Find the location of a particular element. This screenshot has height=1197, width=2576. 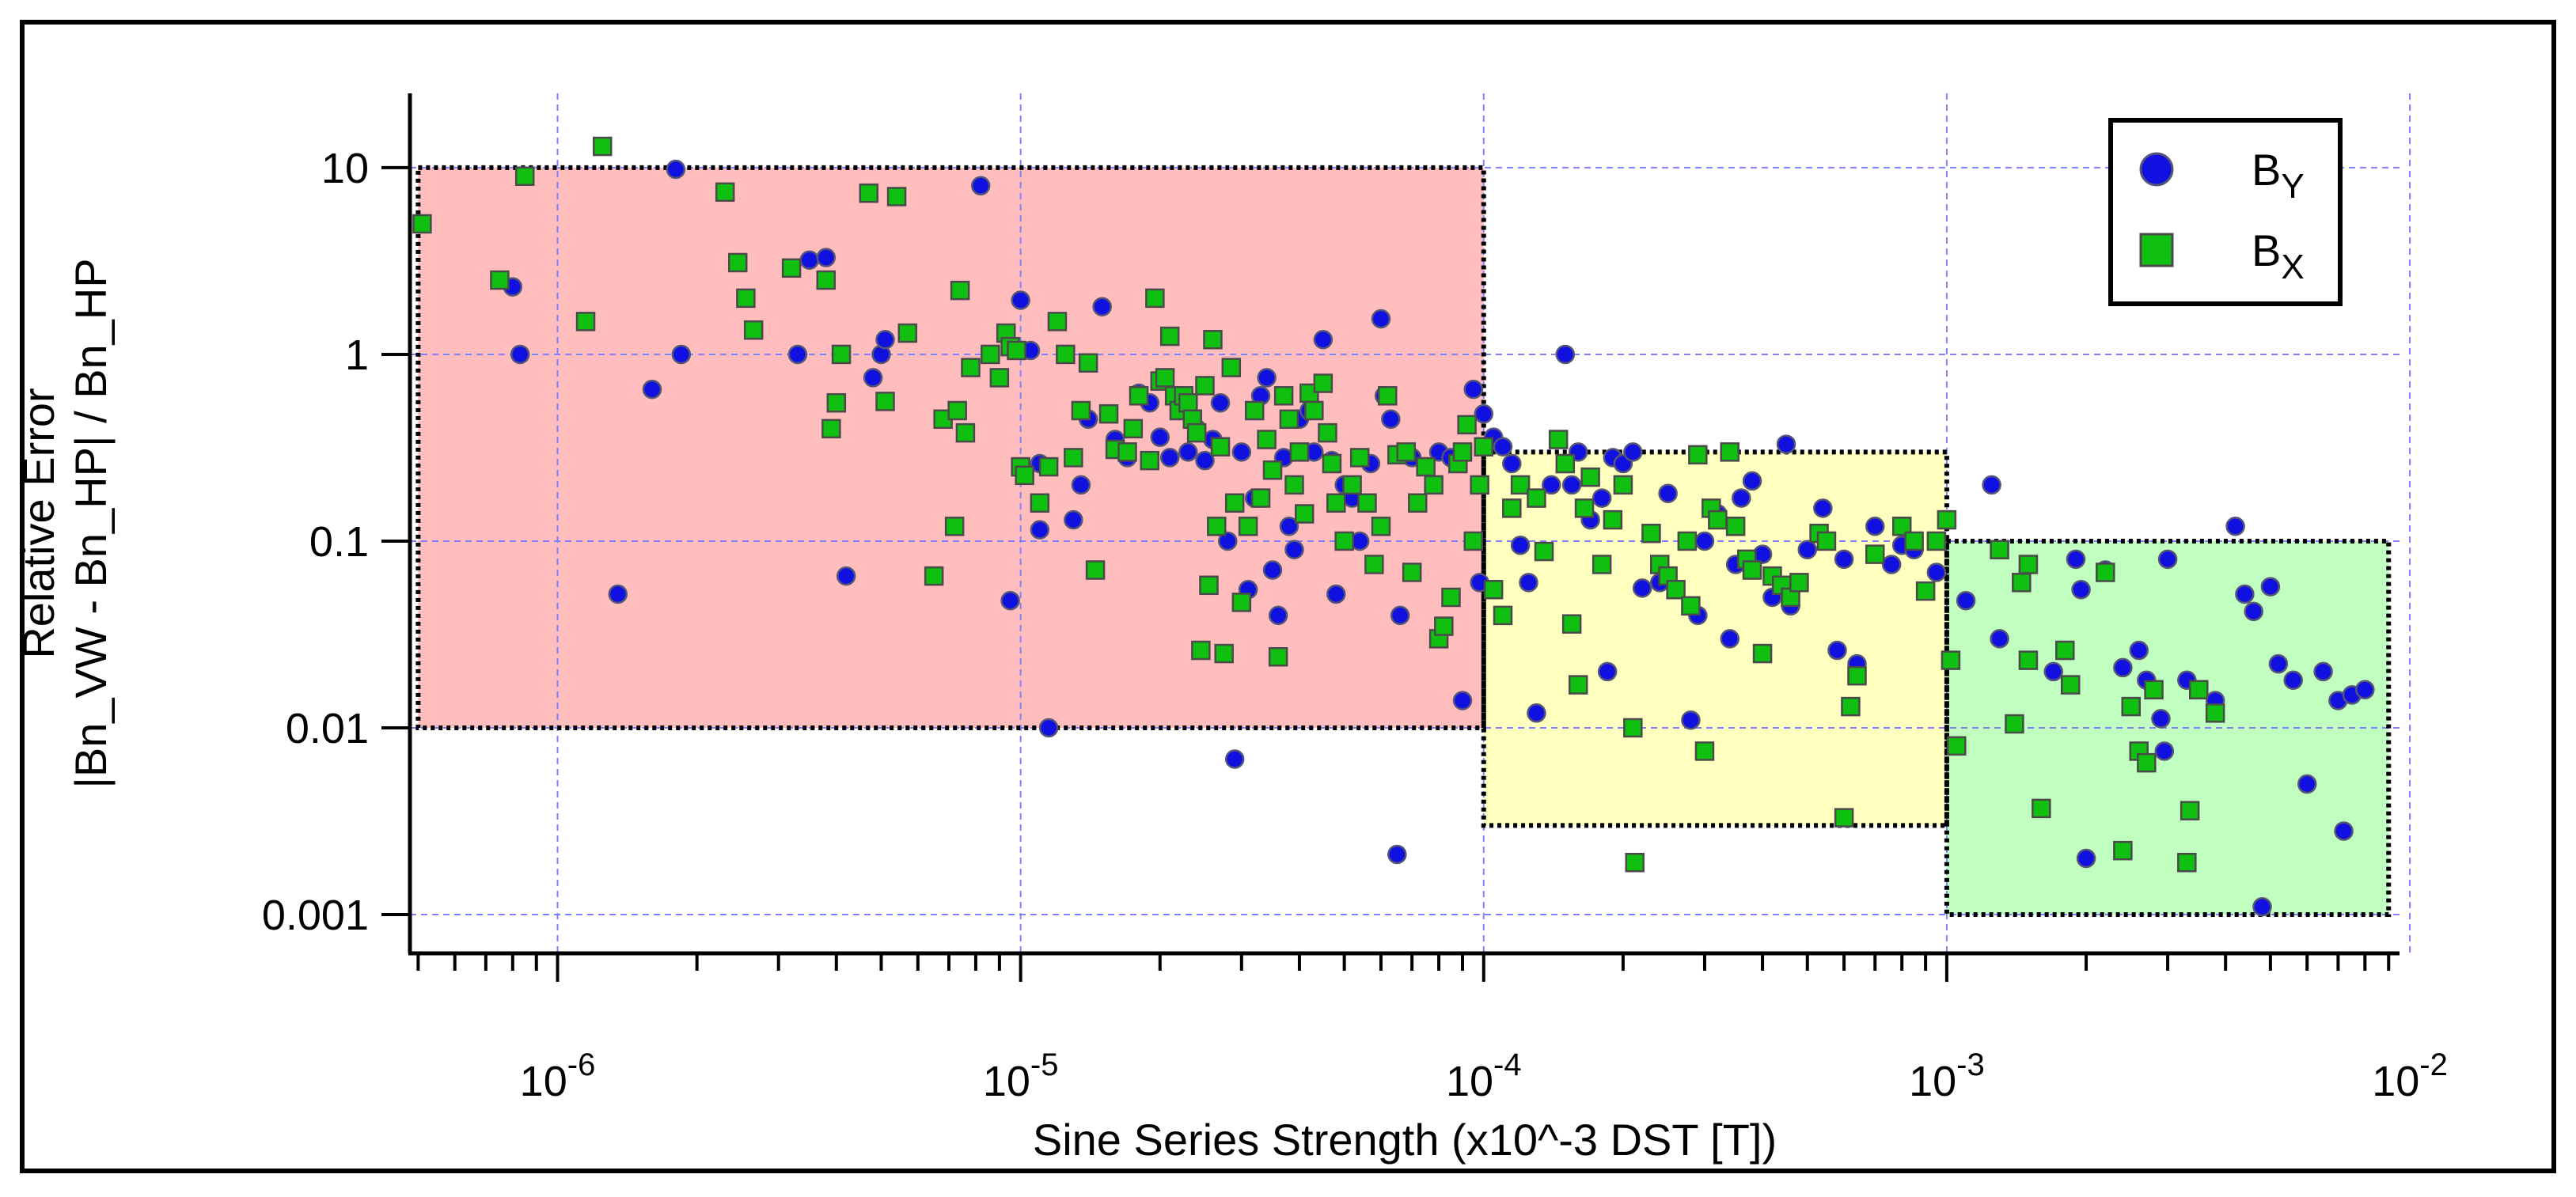

x-tick-label: 10⁻² is located at coordinates (2410, 1076).